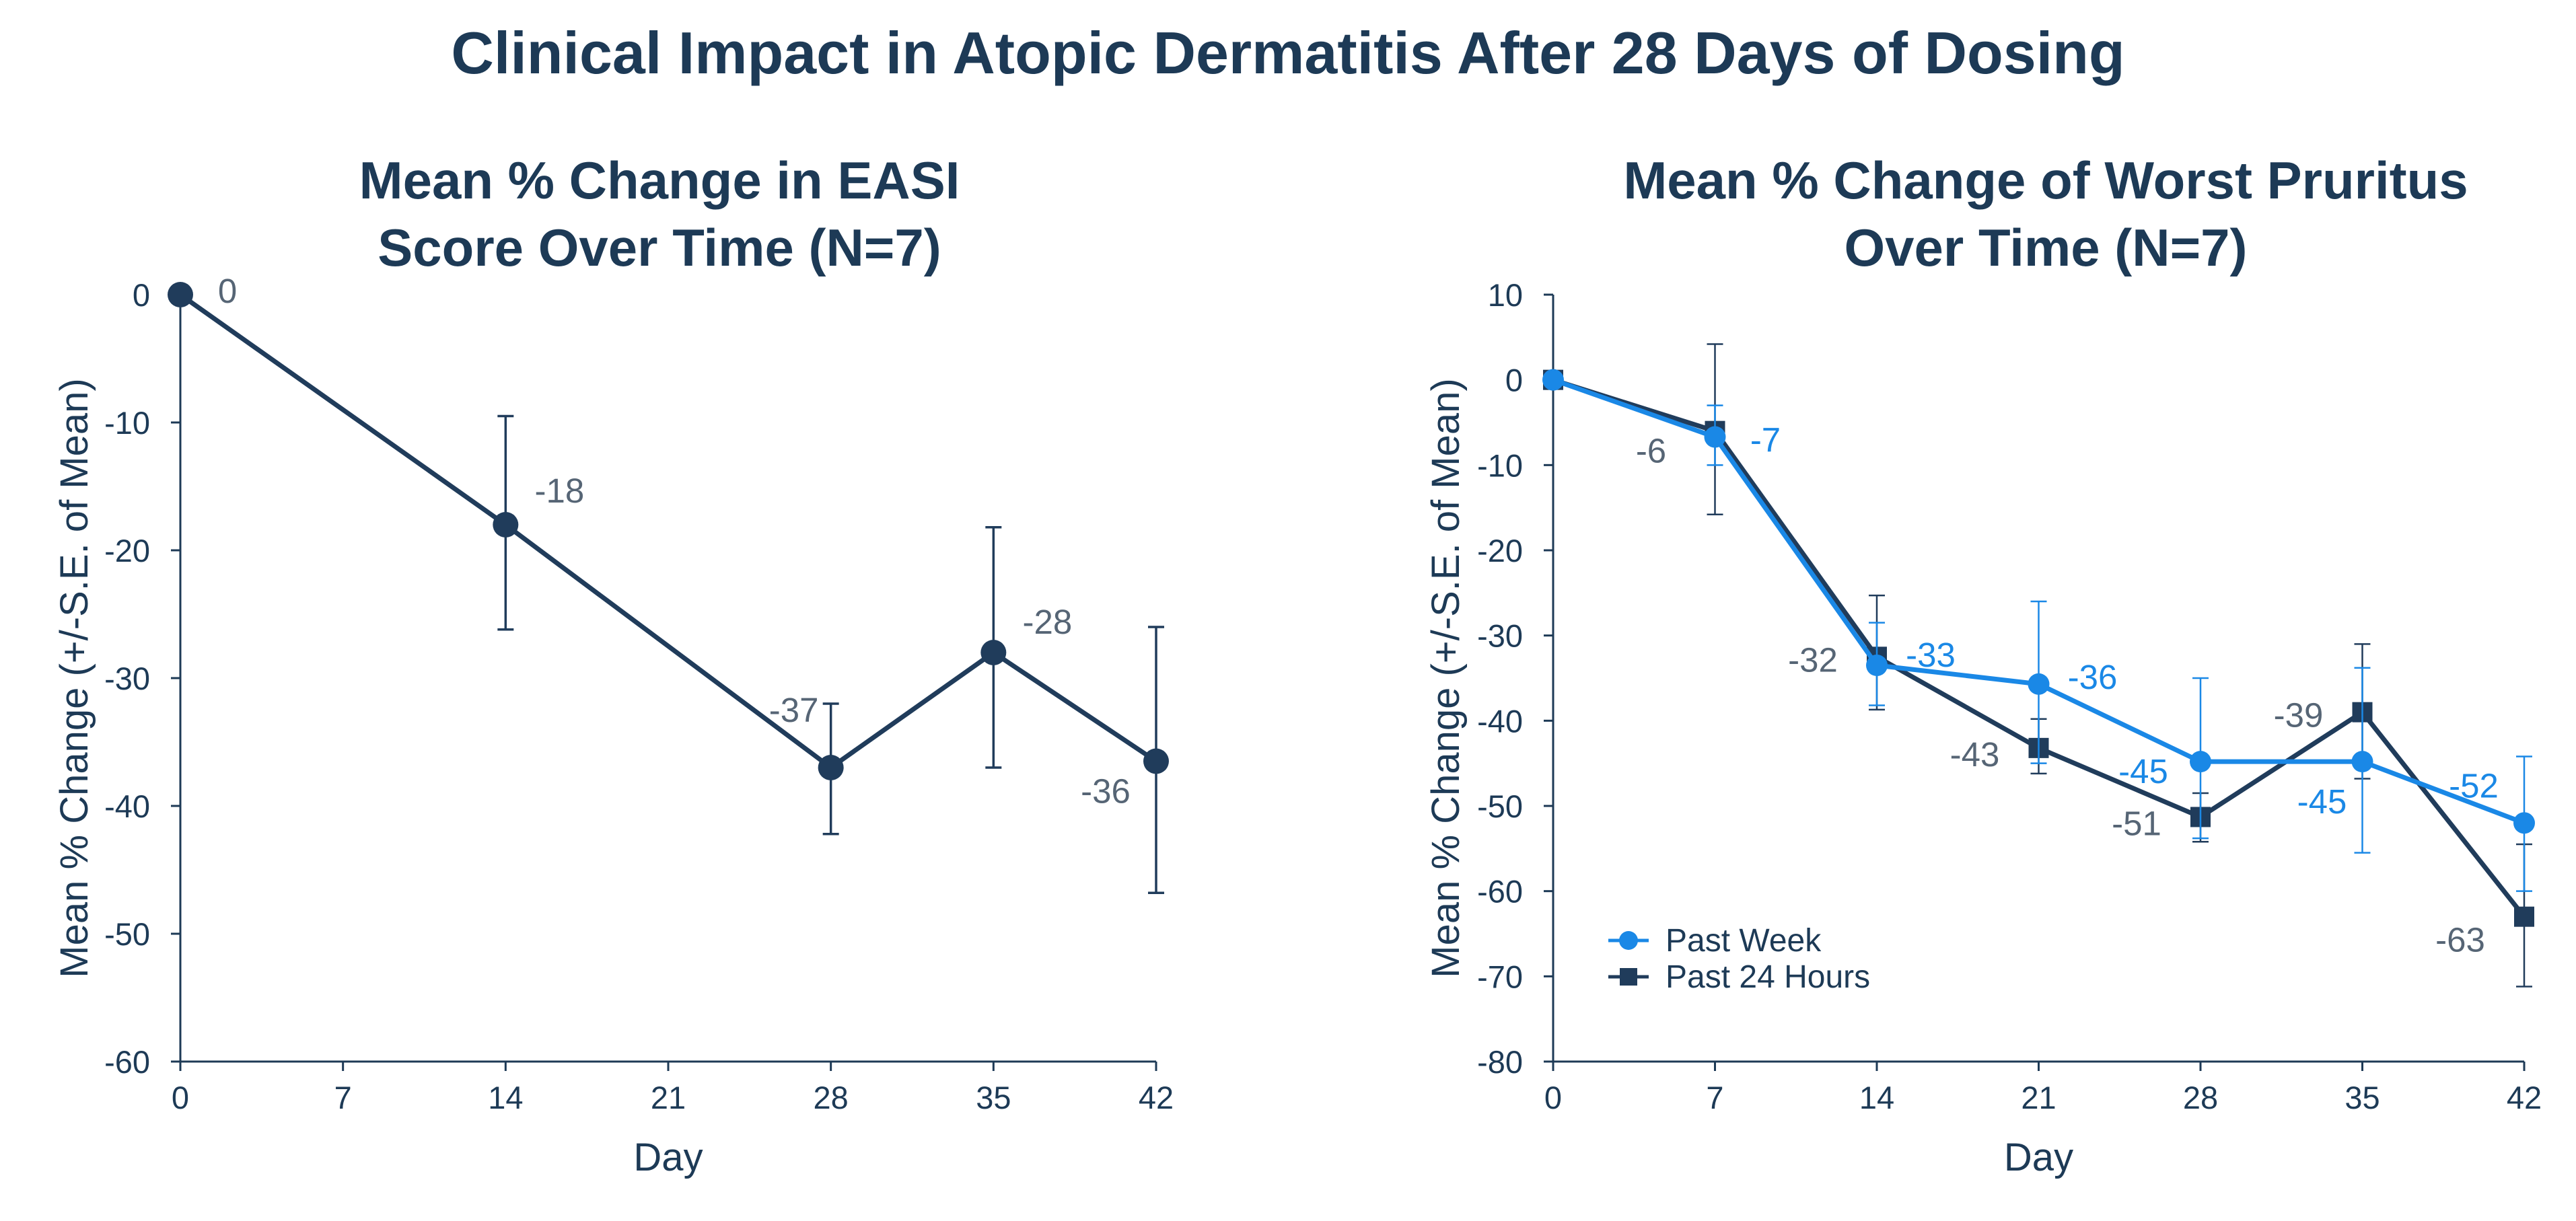  I want to click on data-label: -63, so click(2460, 940).